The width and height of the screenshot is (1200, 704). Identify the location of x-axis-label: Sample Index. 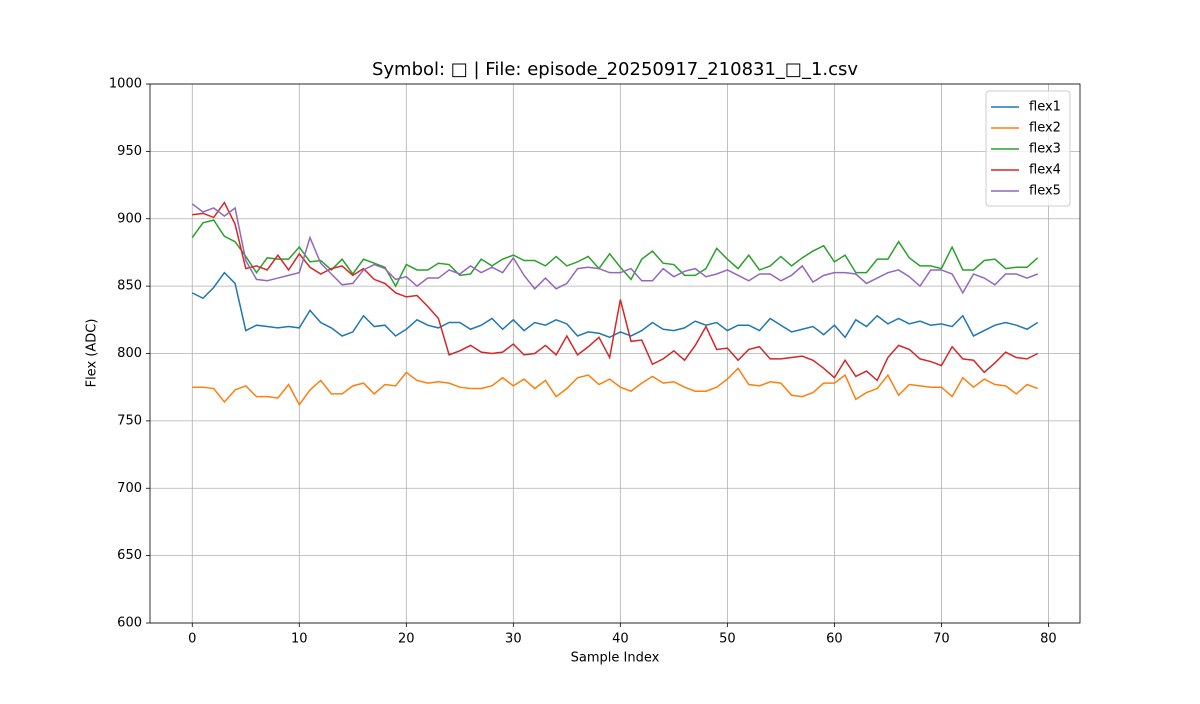
(615, 658).